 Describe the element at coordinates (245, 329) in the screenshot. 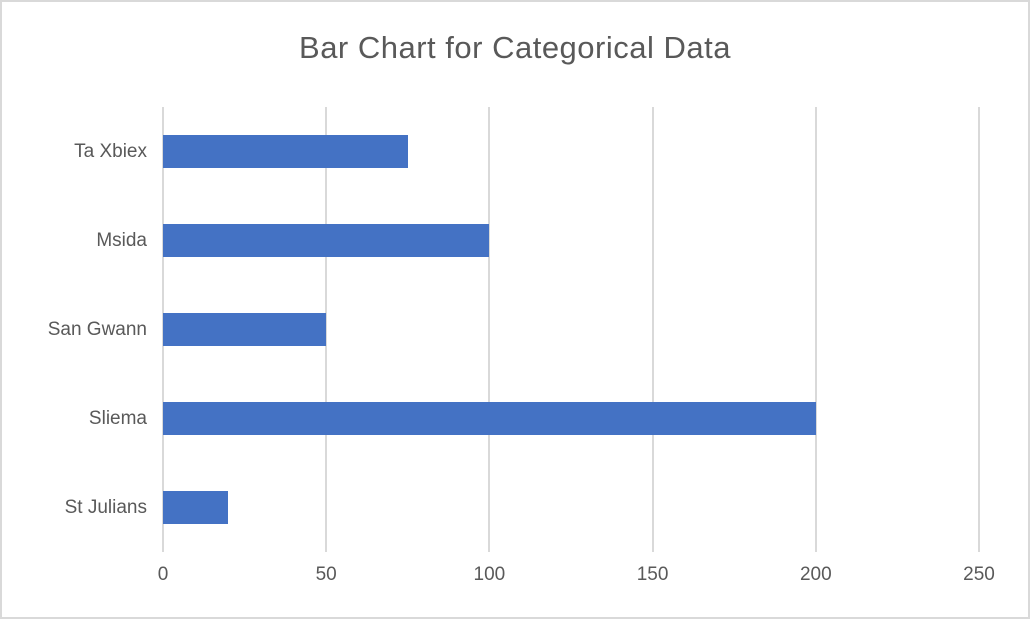

I see `bar-san-gwann` at that location.